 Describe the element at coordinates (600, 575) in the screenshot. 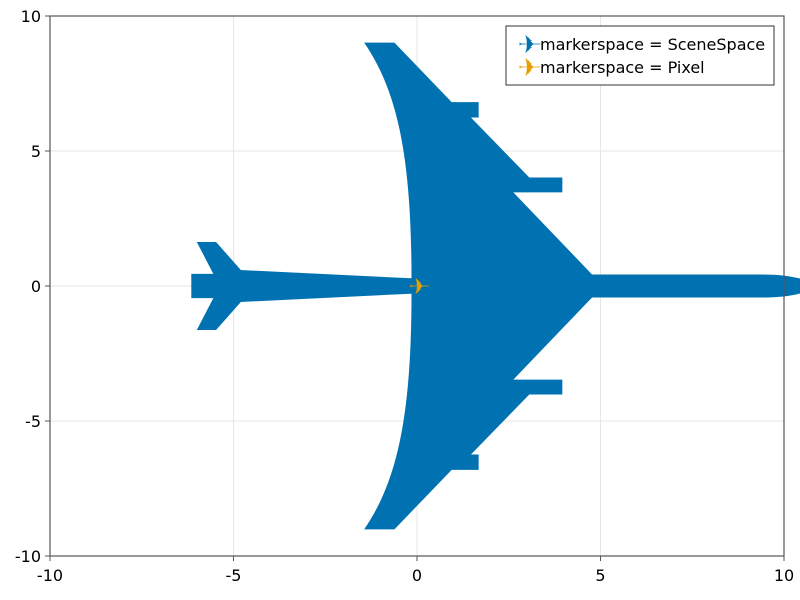

I see `x-tick-label: 5` at that location.